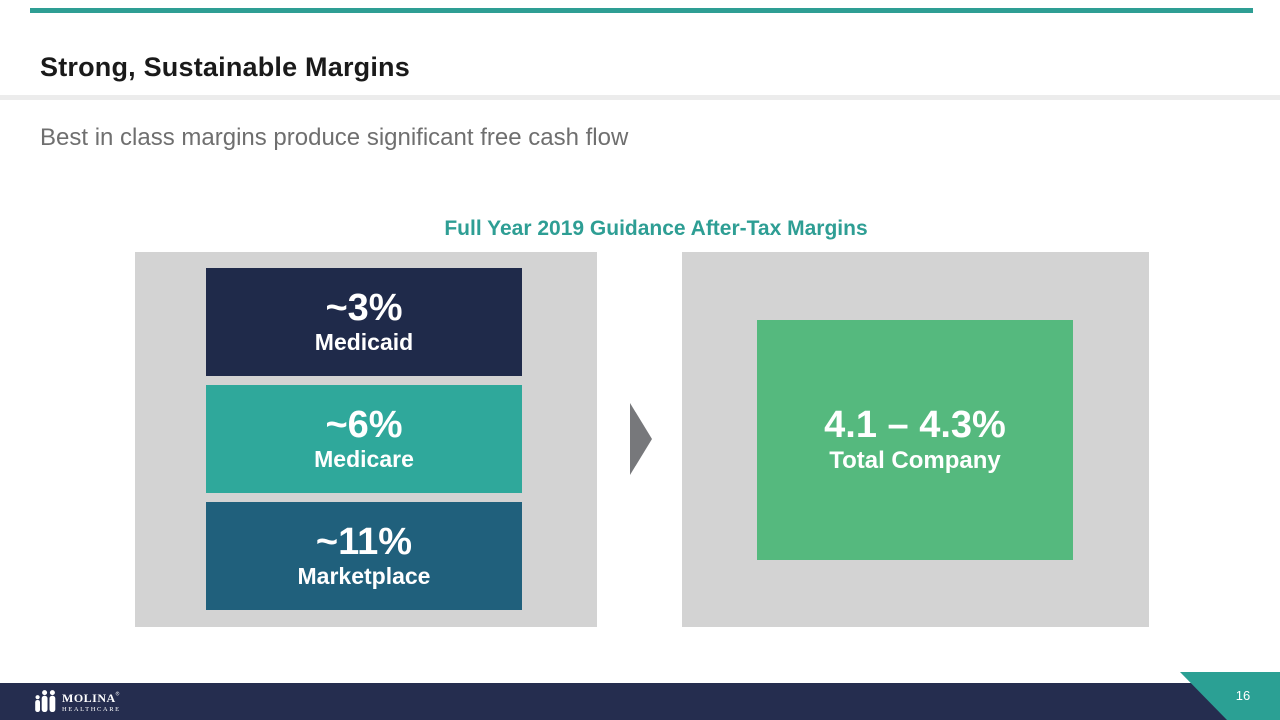  Describe the element at coordinates (915, 424) in the screenshot. I see `total-company-margin-value: 4.1 – 4.3%` at that location.